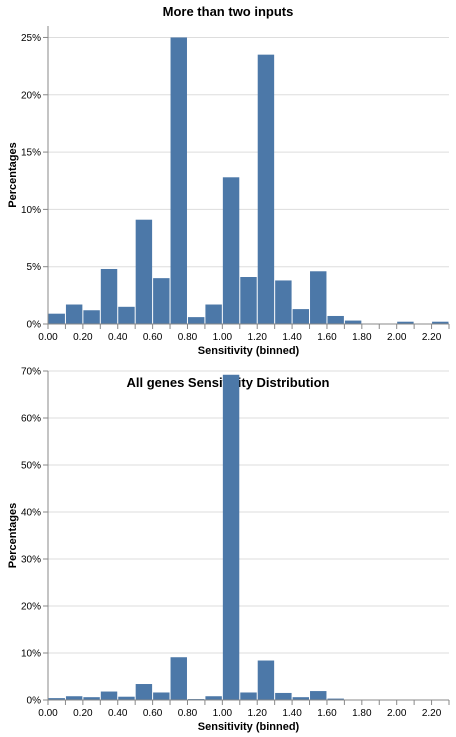 The image size is (456, 737). What do you see at coordinates (31, 372) in the screenshot?
I see `y-tick-label: 70%` at bounding box center [31, 372].